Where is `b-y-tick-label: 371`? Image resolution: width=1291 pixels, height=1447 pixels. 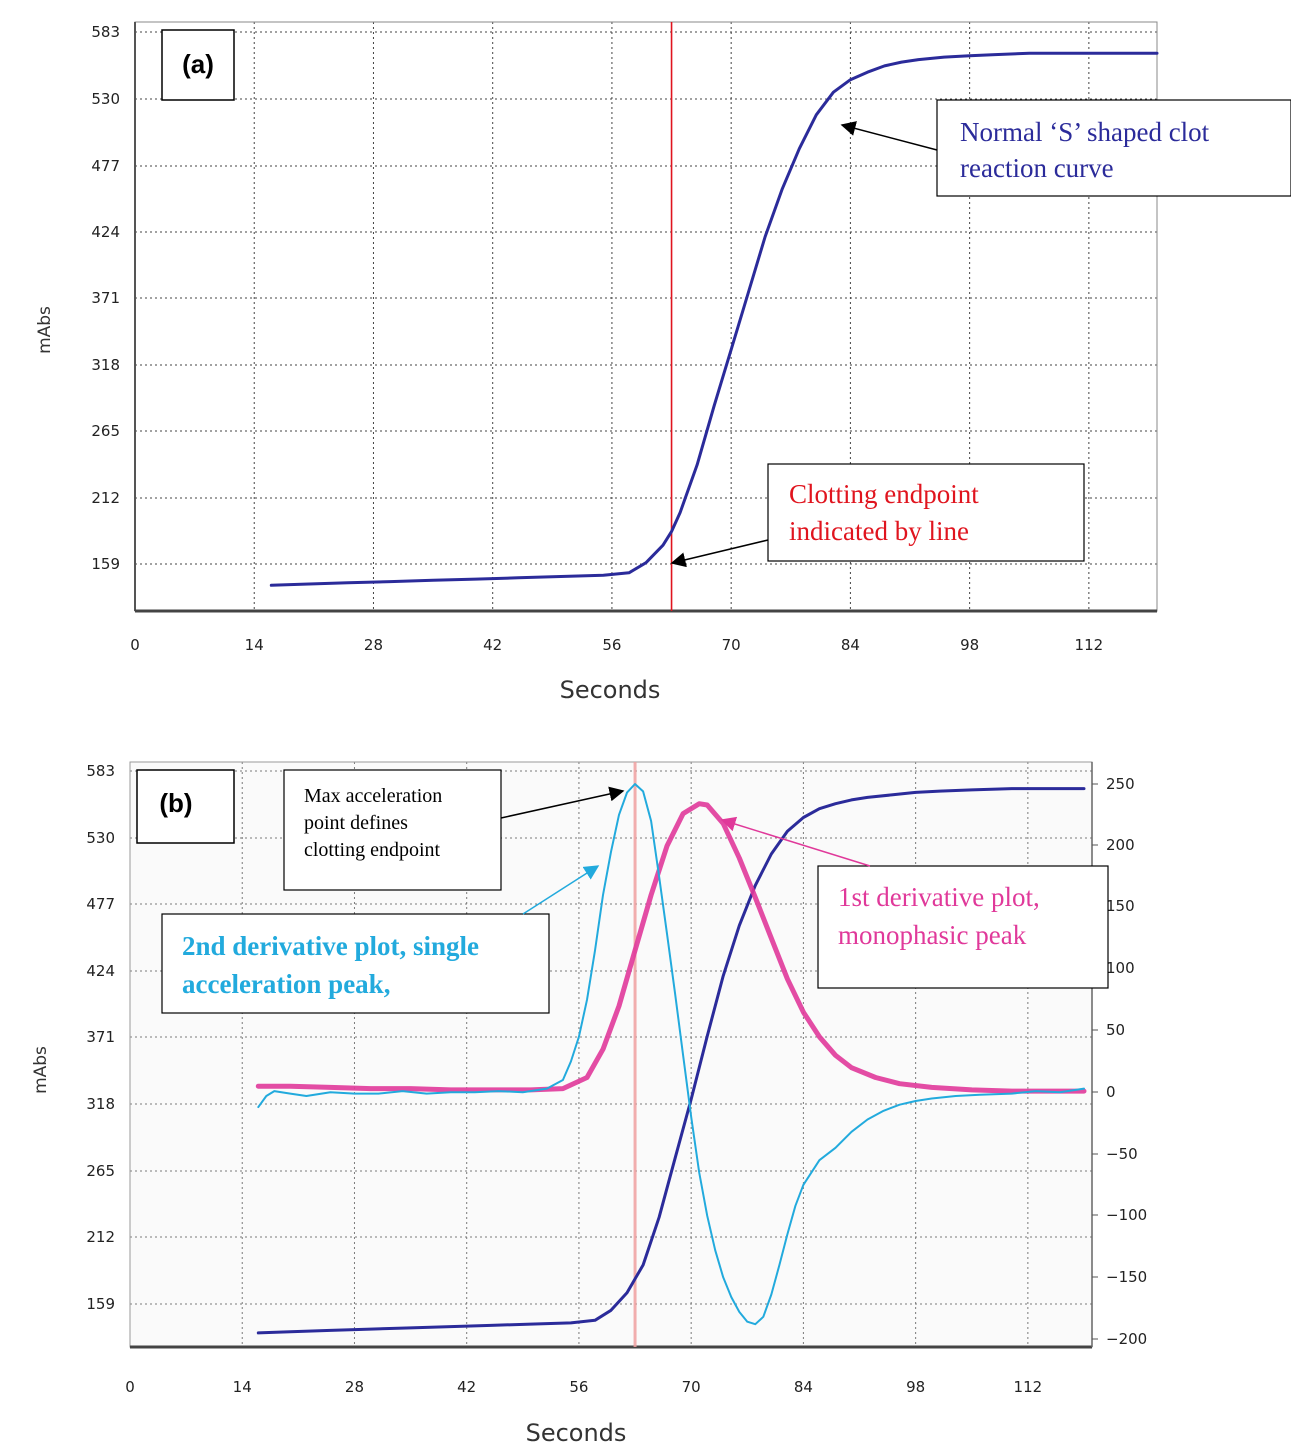
b-y-tick-label: 371 is located at coordinates (100, 1037).